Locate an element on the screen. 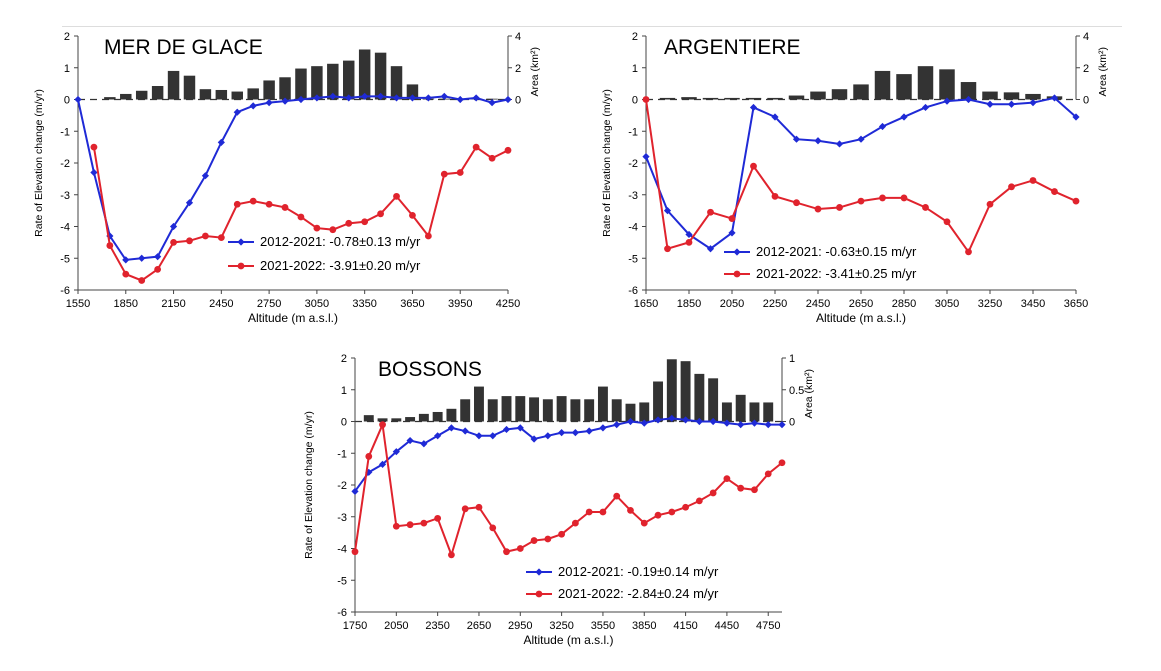  y2-tick-label: 2 is located at coordinates (1086, 69).